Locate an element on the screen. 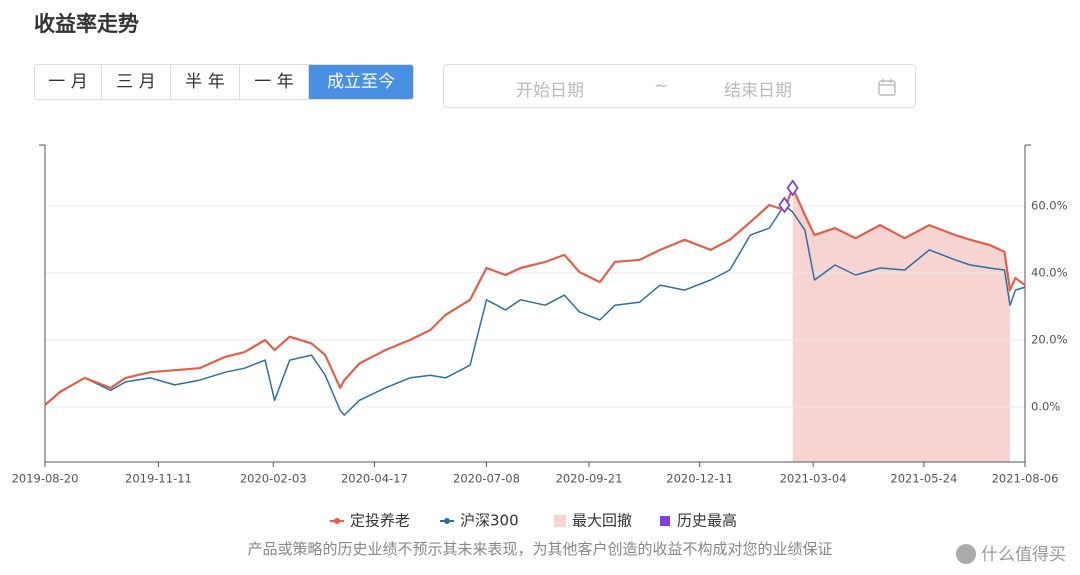  drawdown-area is located at coordinates (901, 324).